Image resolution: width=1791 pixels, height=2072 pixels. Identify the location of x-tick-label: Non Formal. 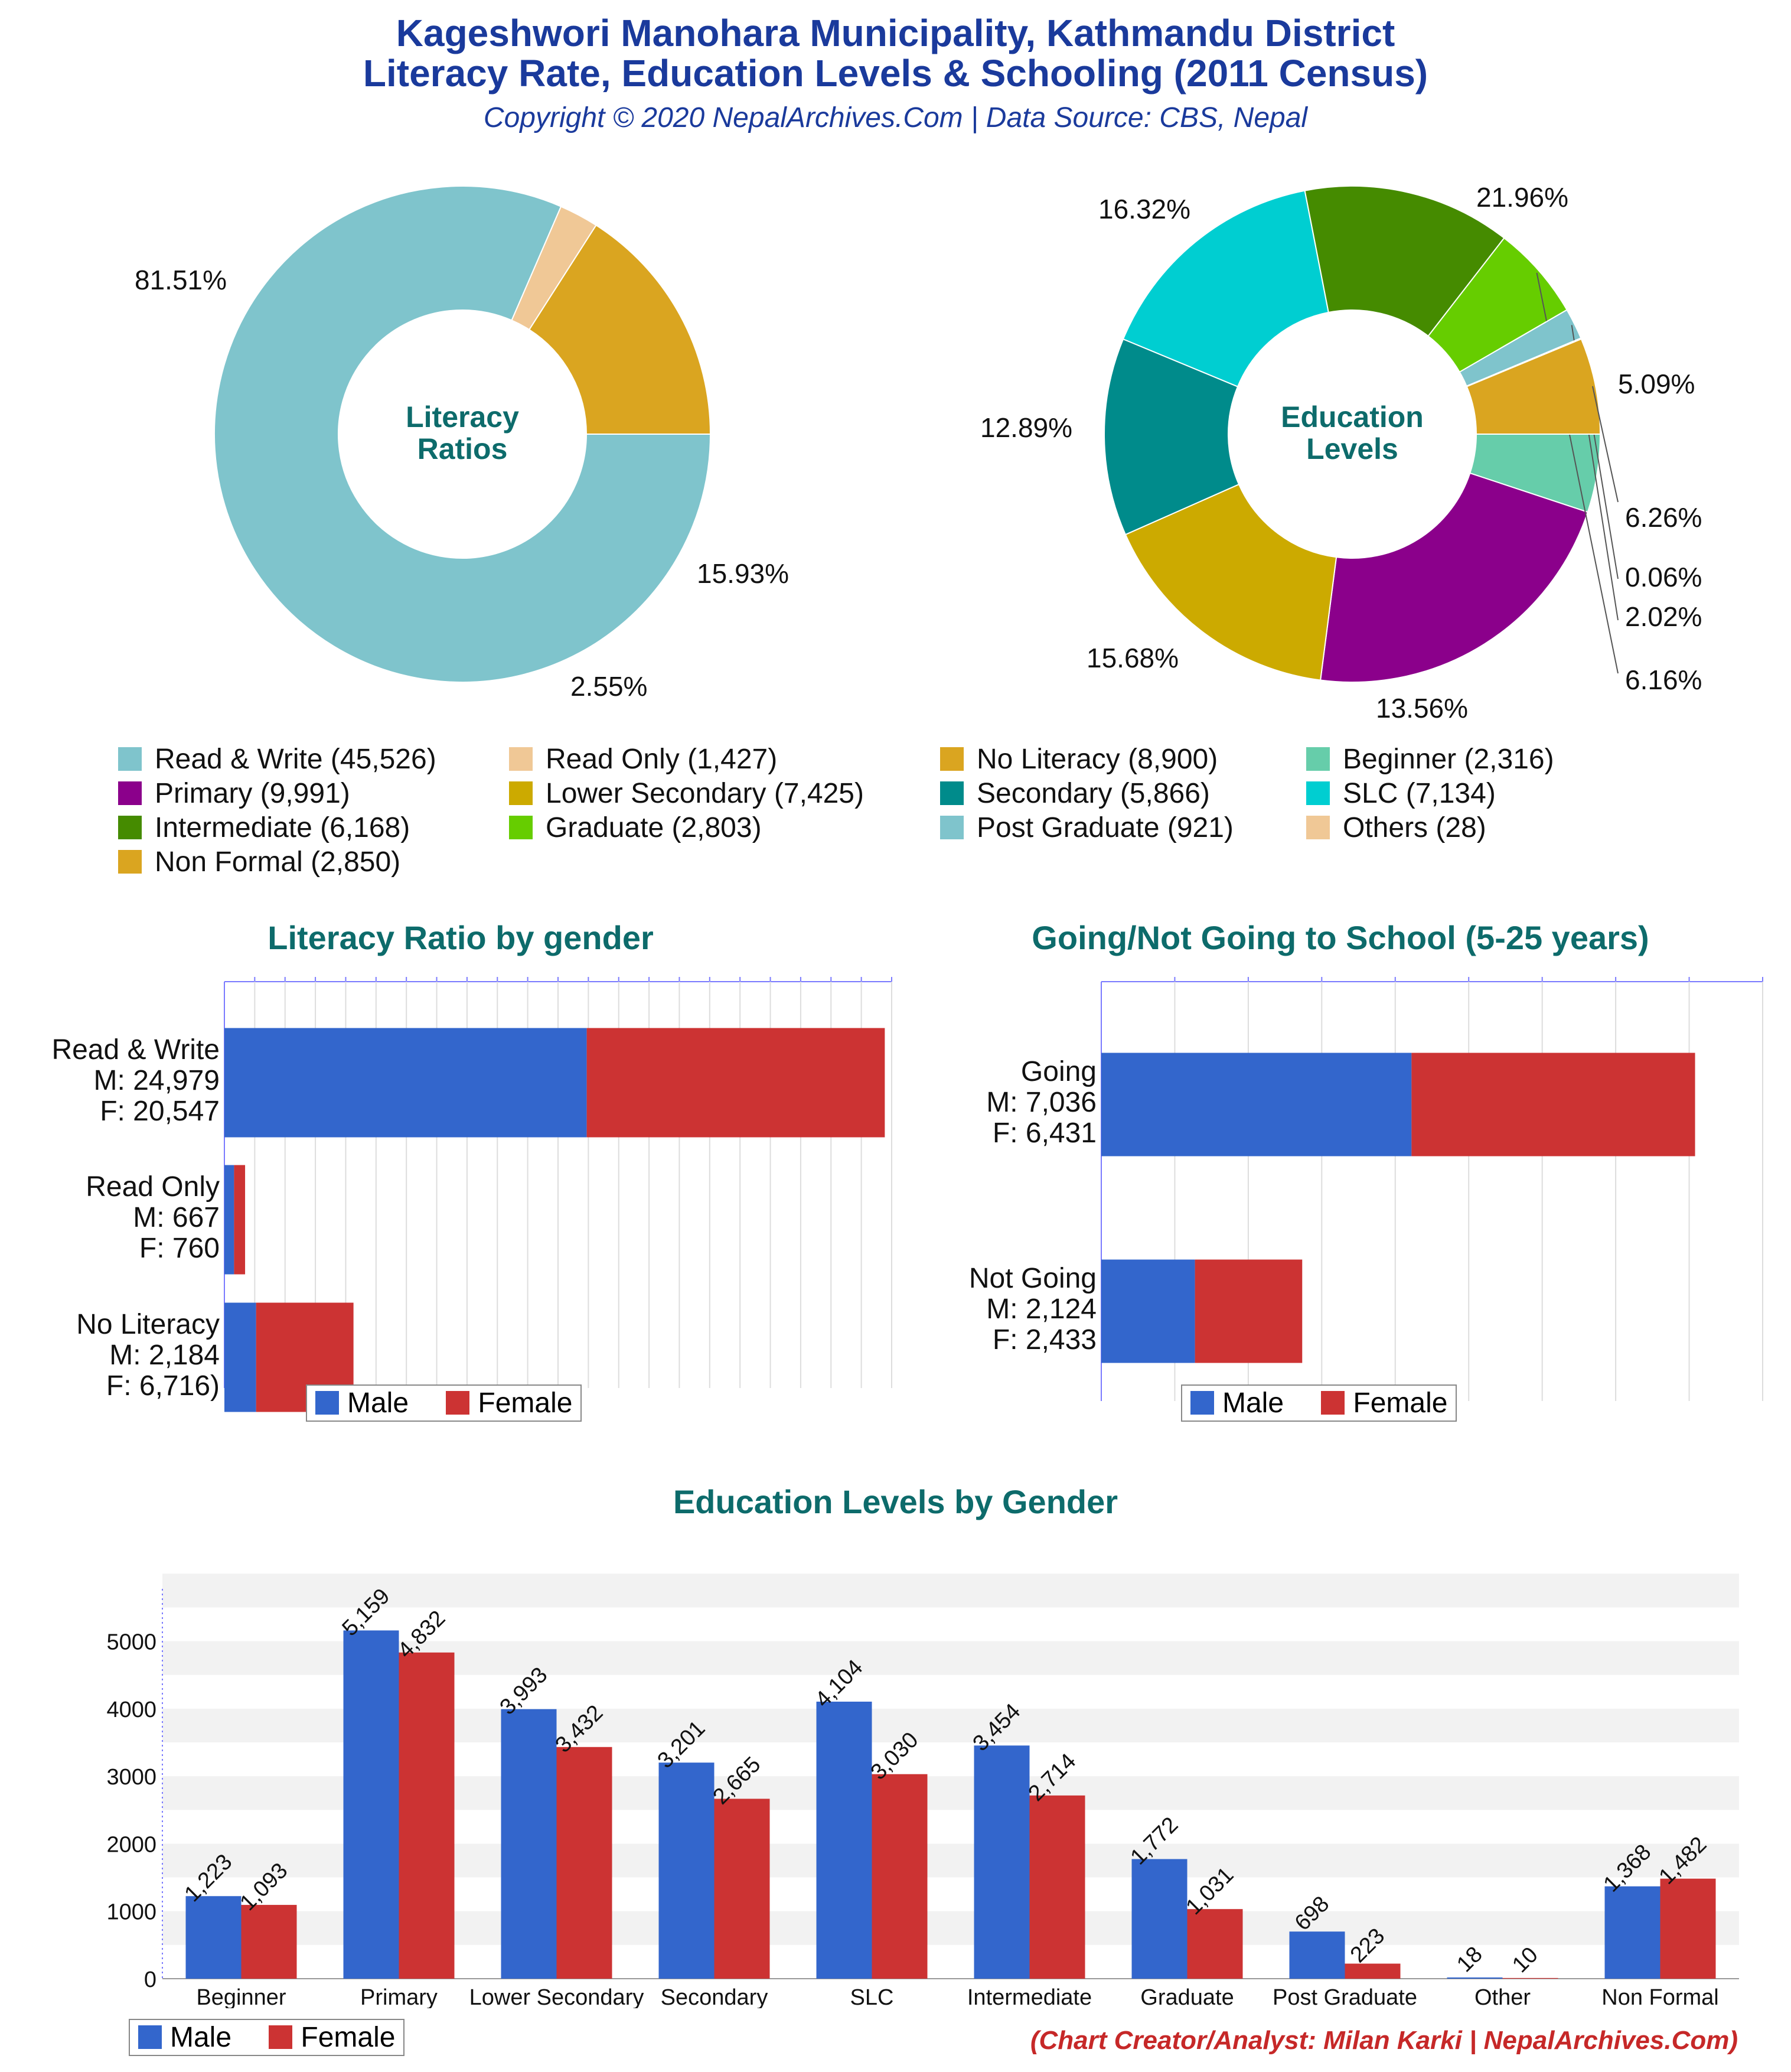
(1660, 1996).